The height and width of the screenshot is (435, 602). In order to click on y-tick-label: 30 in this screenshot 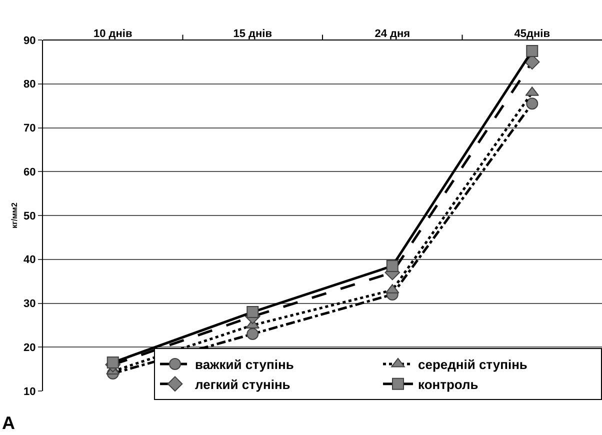, I will do `click(30, 304)`.